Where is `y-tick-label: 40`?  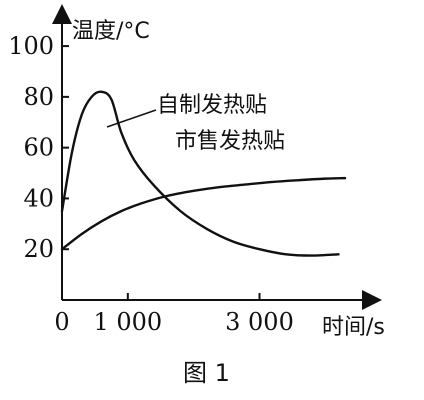 y-tick-label: 40 is located at coordinates (38, 198).